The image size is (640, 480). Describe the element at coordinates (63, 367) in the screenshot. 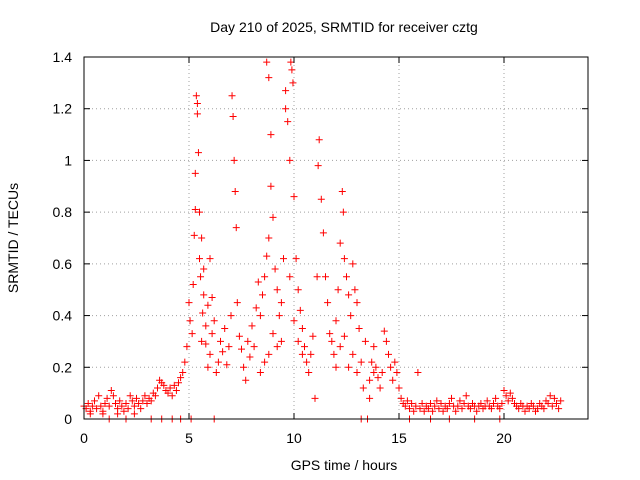

I see `y-tick-label: 0.2` at that location.